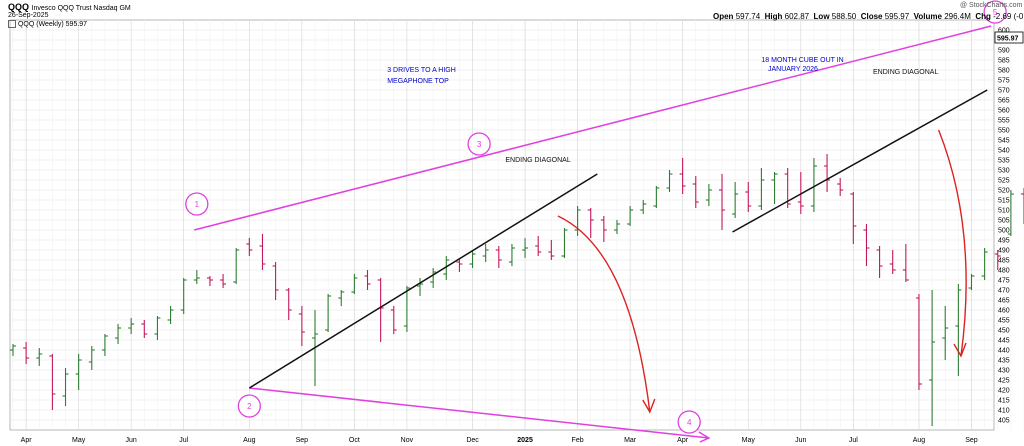 This screenshot has width=1024, height=446. I want to click on y-tick-label: 410, so click(1004, 411).